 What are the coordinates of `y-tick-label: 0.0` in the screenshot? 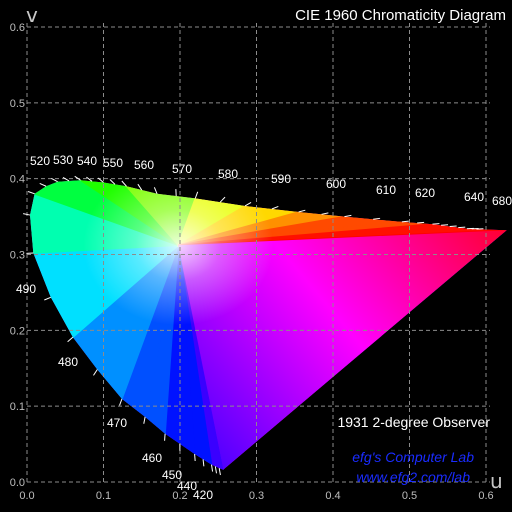 It's located at (17, 483).